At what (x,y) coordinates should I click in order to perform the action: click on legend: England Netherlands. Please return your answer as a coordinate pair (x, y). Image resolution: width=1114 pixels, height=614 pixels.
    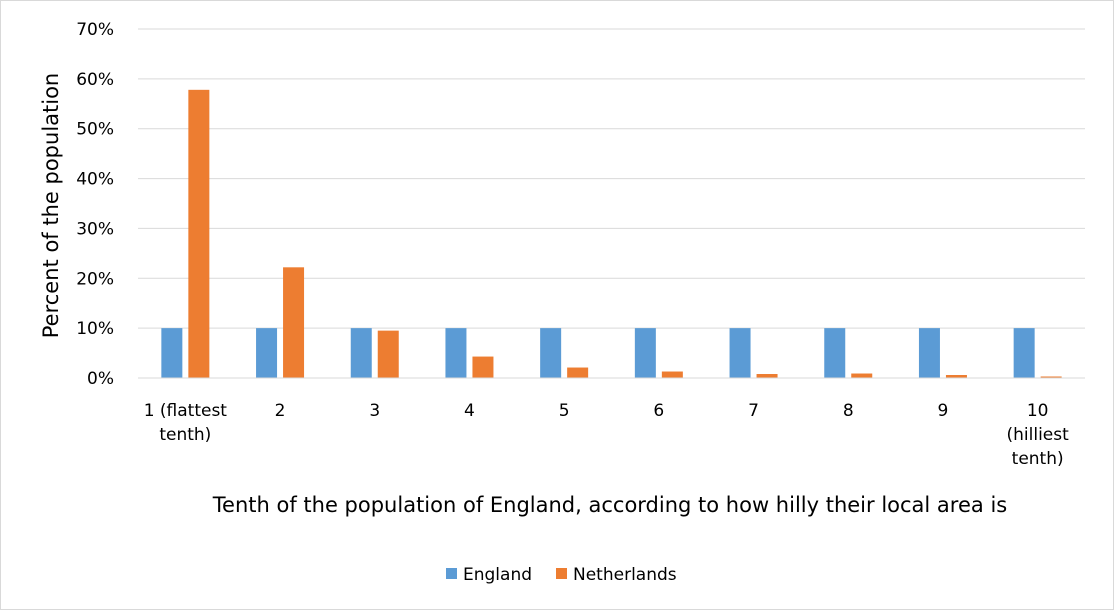
    Looking at the image, I should click on (561, 575).